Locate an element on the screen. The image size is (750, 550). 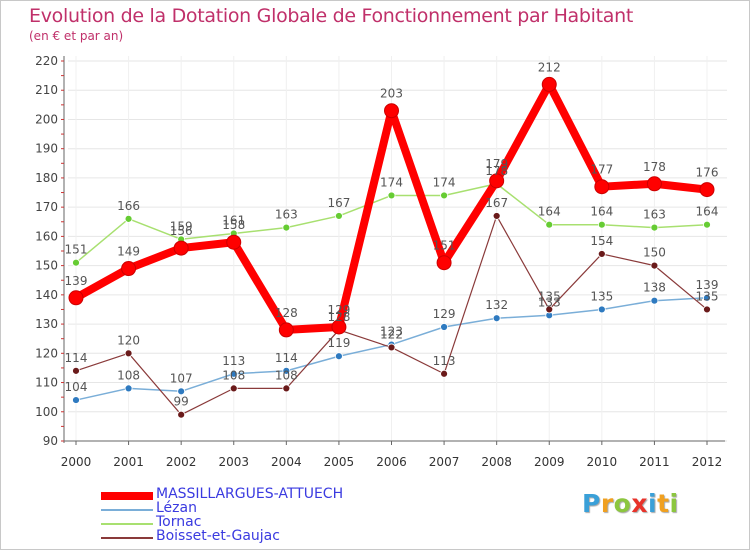
data-label: 119 is located at coordinates (338, 343).